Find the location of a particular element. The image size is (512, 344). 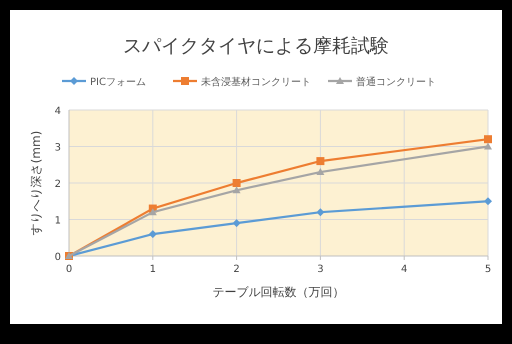

legend-label: 未含浸基材コンクリート is located at coordinates (256, 82).